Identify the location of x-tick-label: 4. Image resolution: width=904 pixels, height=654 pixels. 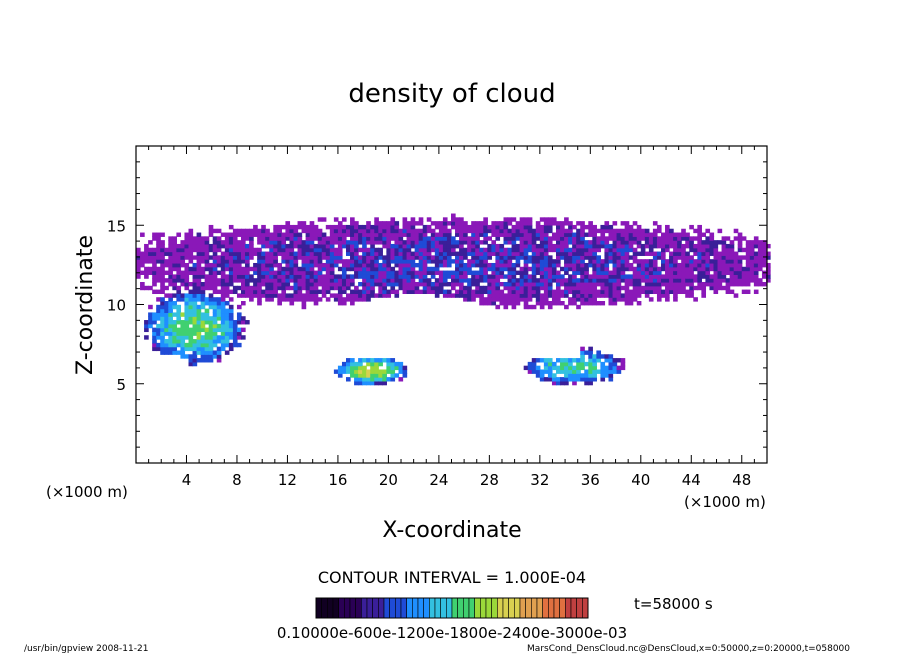
(187, 480).